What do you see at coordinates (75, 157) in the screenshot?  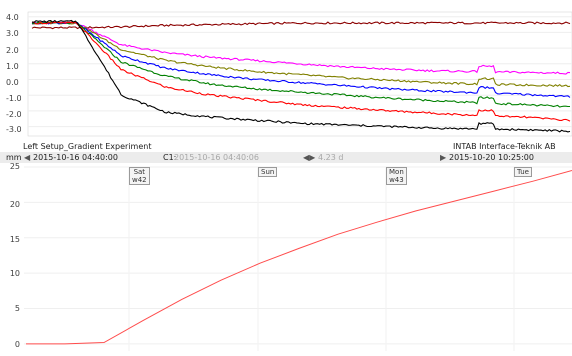 I see `start-time: 2015-10-16 04:40:00` at bounding box center [75, 157].